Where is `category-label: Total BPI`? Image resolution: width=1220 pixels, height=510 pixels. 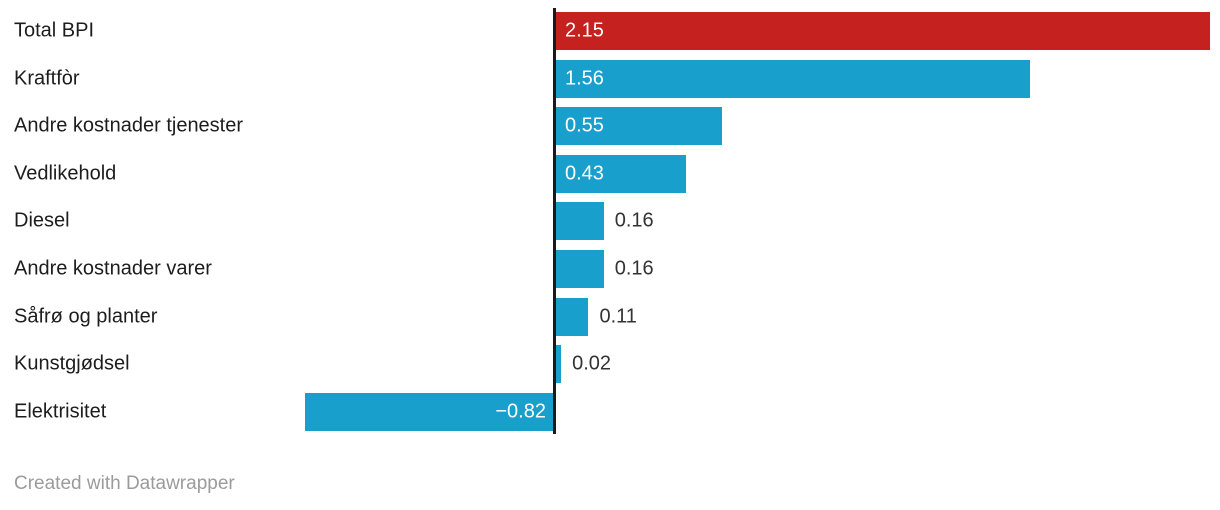 category-label: Total BPI is located at coordinates (54, 30).